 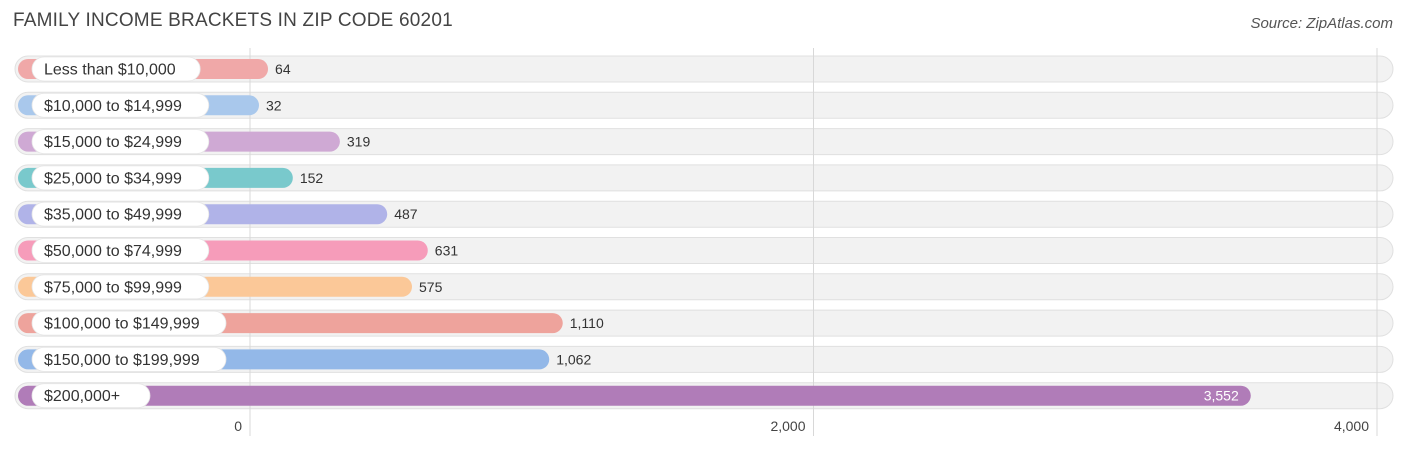 I want to click on x-tick-label: 0, so click(x=238, y=426).